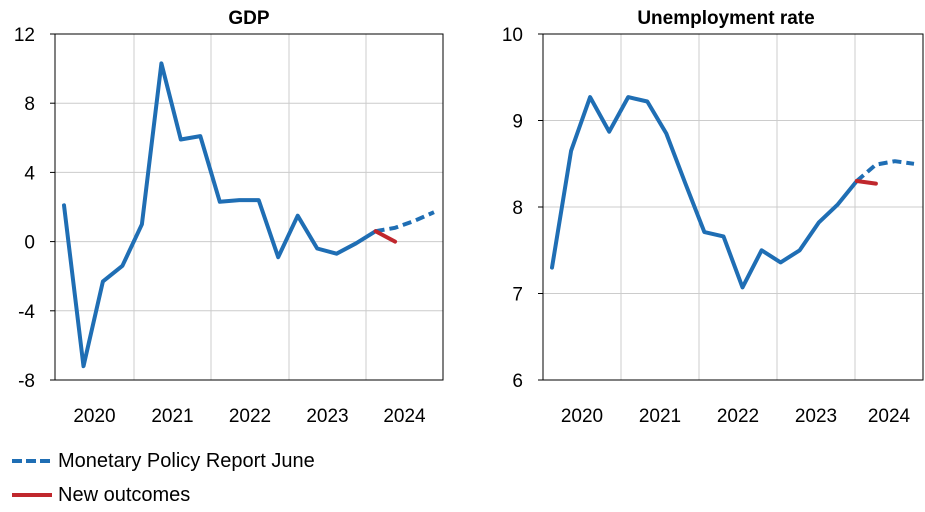 Image resolution: width=925 pixels, height=512 pixels. I want to click on panel1-ytick-label: ‑4, so click(26, 312).